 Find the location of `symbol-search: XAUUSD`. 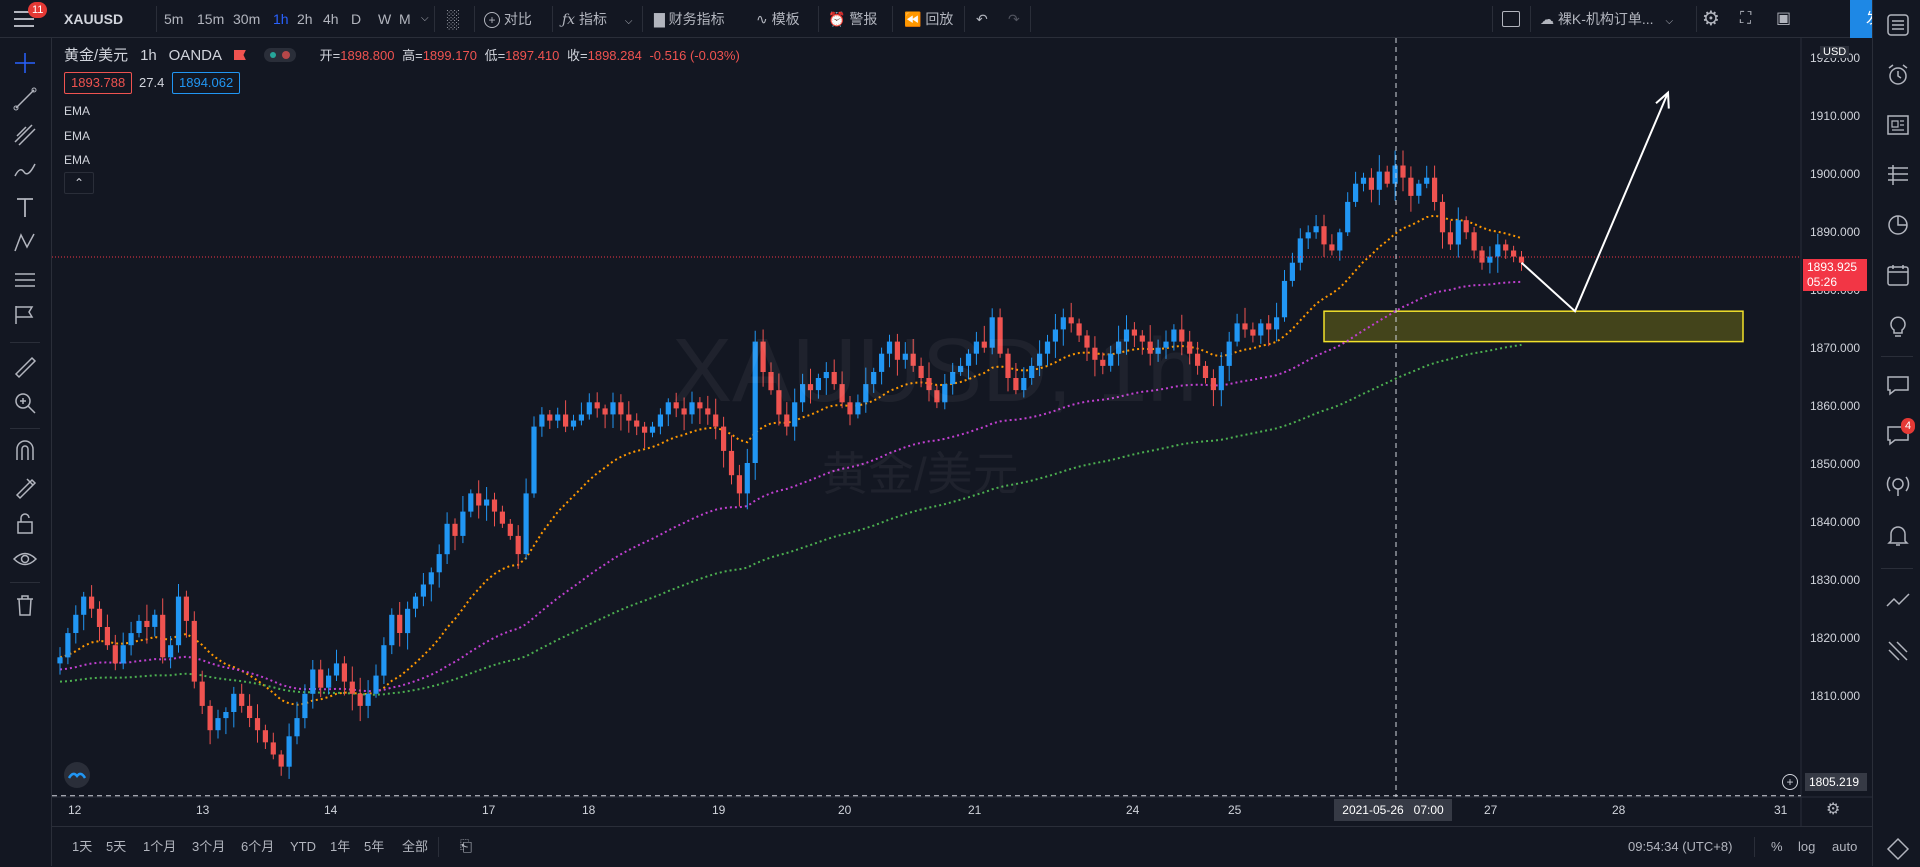

symbol-search: XAUUSD is located at coordinates (94, 19).